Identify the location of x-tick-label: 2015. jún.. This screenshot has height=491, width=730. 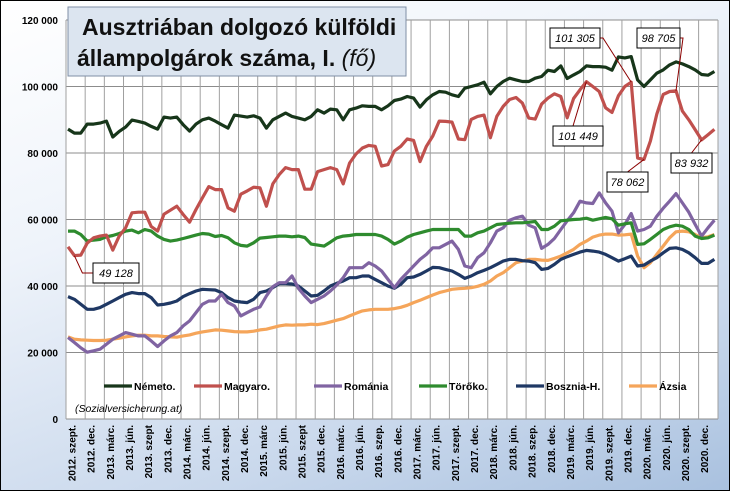
(283, 448).